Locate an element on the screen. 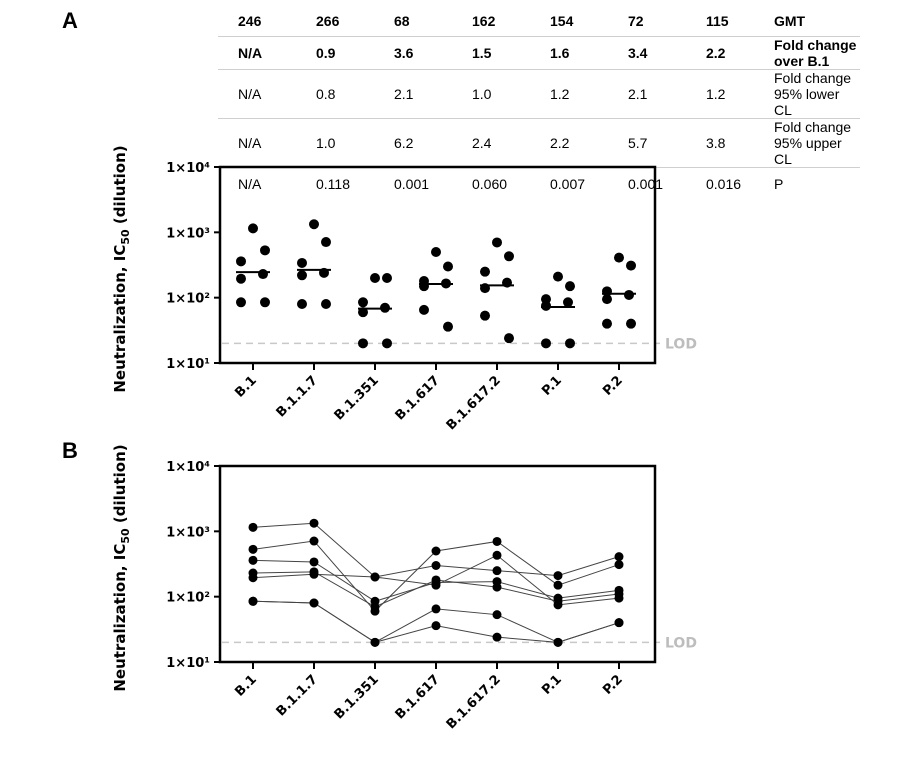 This screenshot has height=763, width=904. x-tick-label: B.1.617 is located at coordinates (418, 697).